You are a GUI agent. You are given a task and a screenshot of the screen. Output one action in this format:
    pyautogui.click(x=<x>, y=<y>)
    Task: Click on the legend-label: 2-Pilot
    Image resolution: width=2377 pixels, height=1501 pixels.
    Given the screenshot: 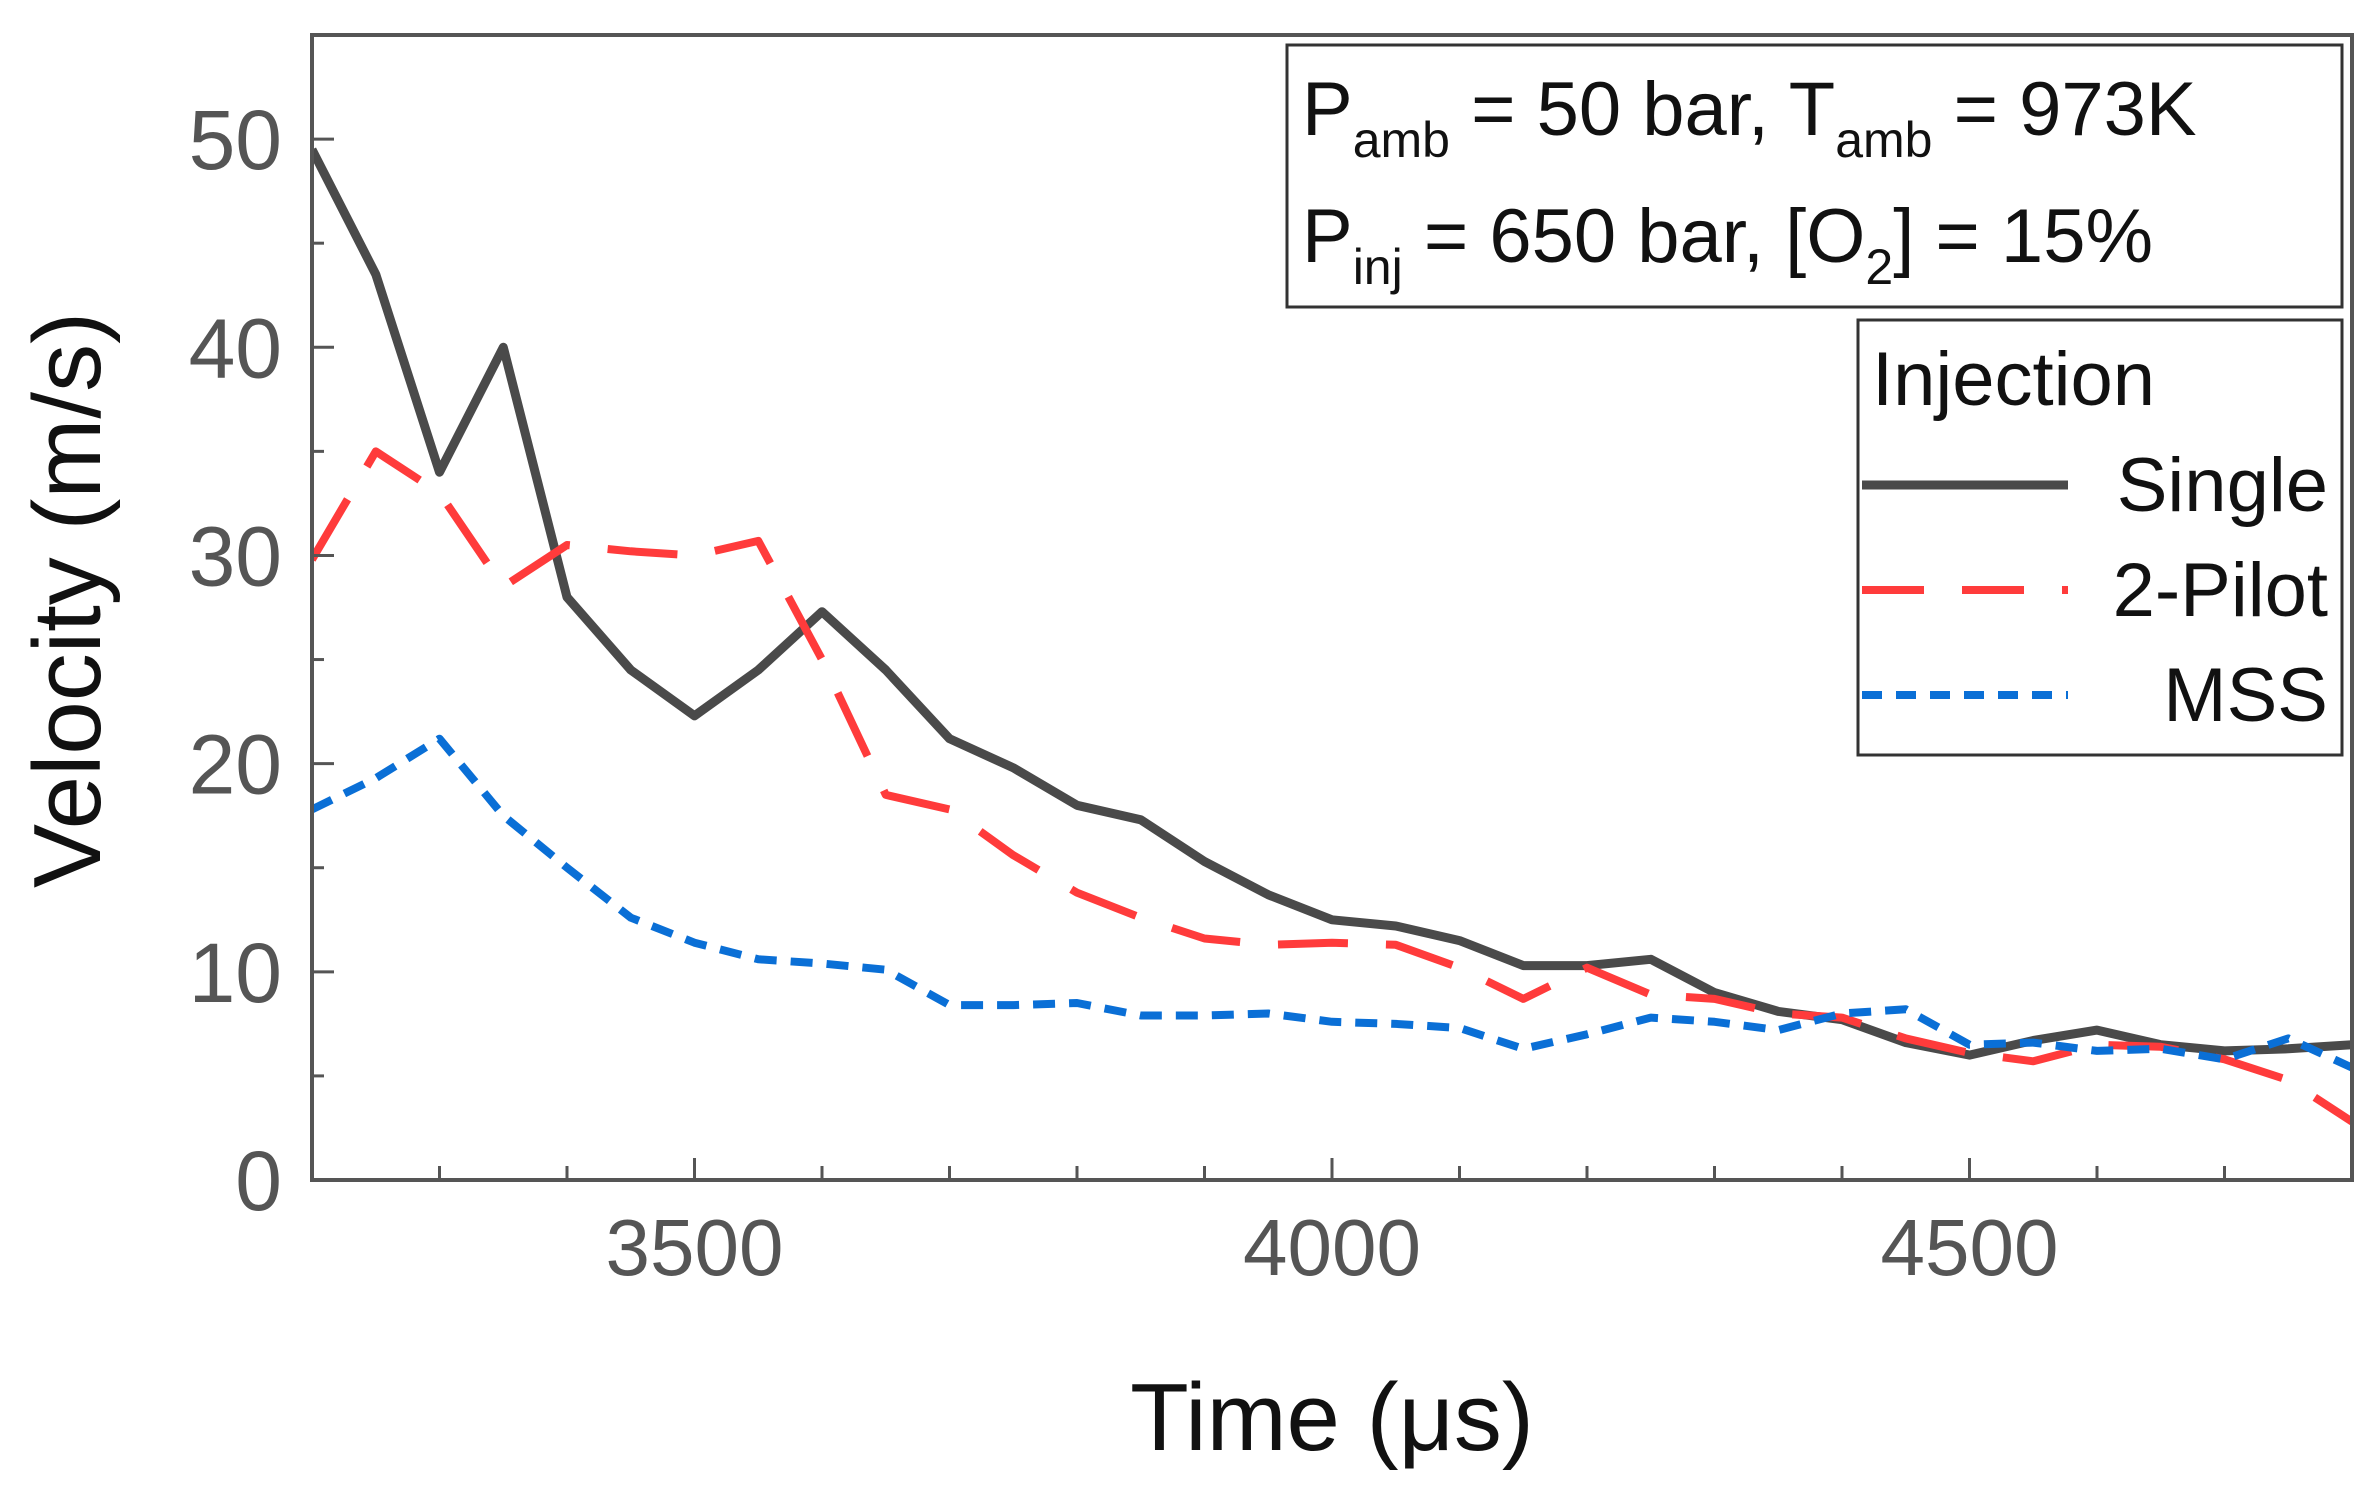 What is the action you would take?
    pyautogui.click(x=2220, y=590)
    